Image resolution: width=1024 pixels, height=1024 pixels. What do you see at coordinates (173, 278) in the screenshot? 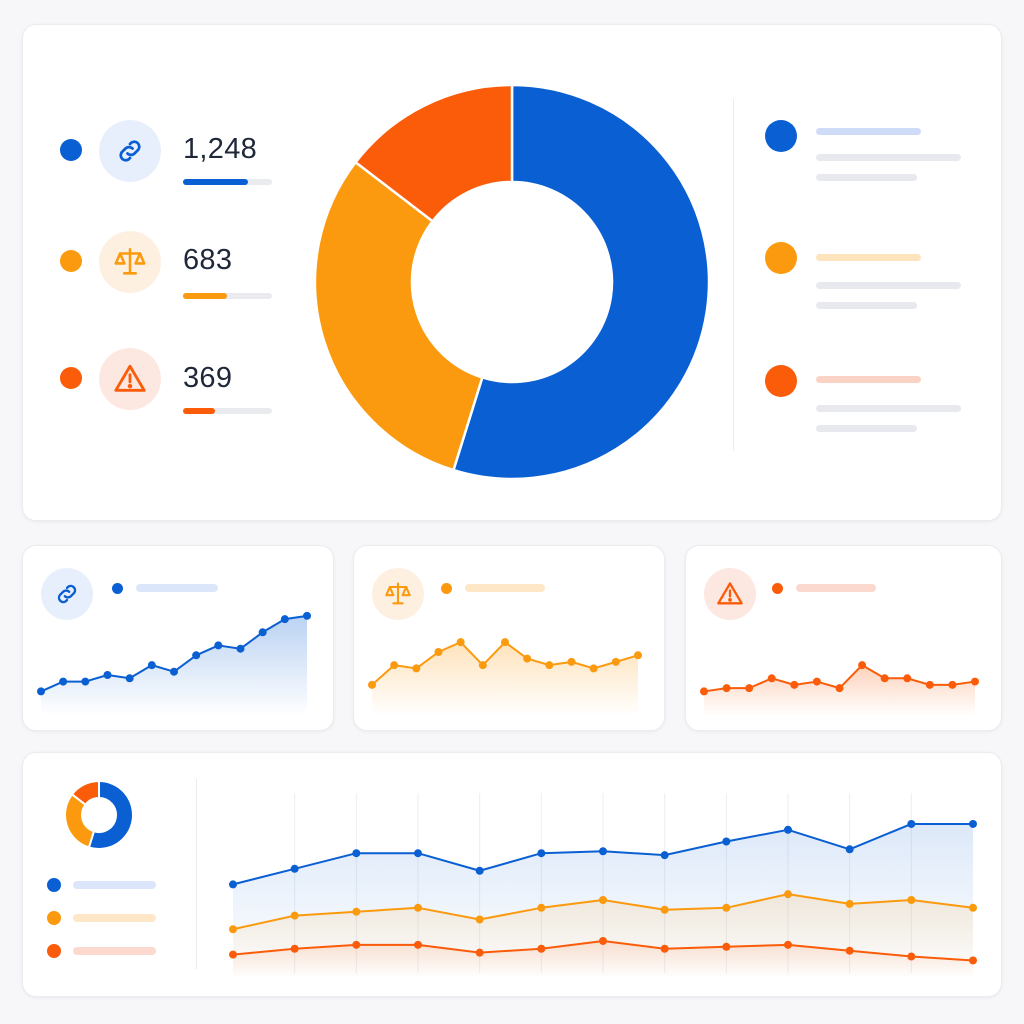
I see `stat-row-balance: 683` at bounding box center [173, 278].